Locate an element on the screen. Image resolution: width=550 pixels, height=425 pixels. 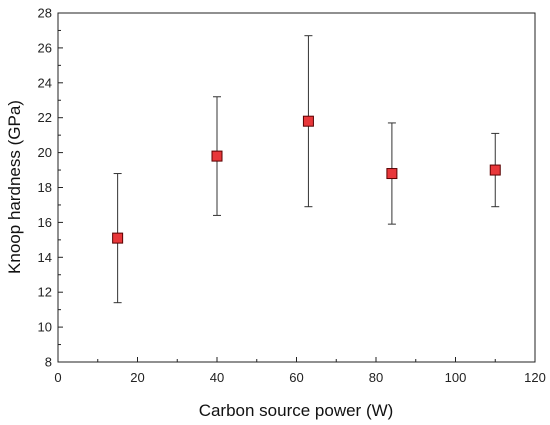
x-axis: 0 20 40 60 80 100 120 is located at coordinates (300, 371).